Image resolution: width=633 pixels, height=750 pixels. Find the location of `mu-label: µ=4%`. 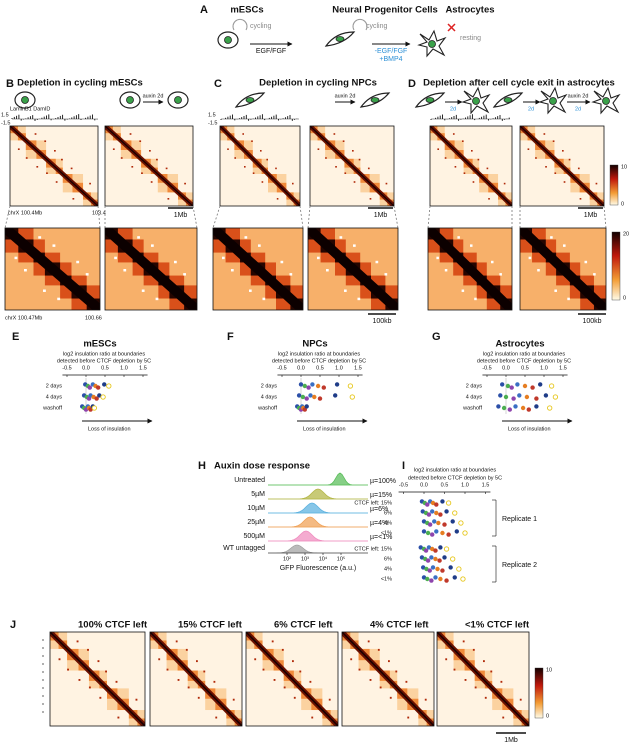

mu-label: µ=4% is located at coordinates (379, 523).